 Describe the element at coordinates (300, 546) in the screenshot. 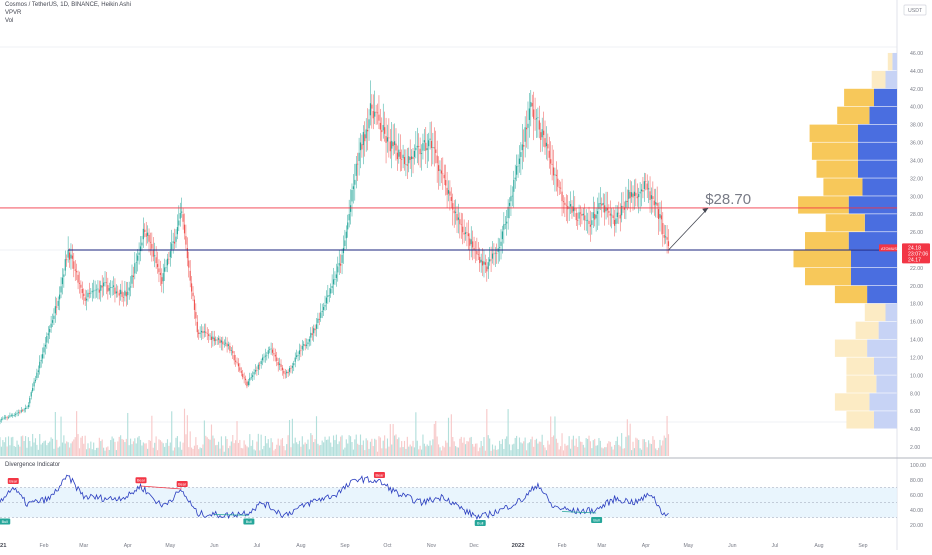

I see `time-tick-label: Aug` at that location.